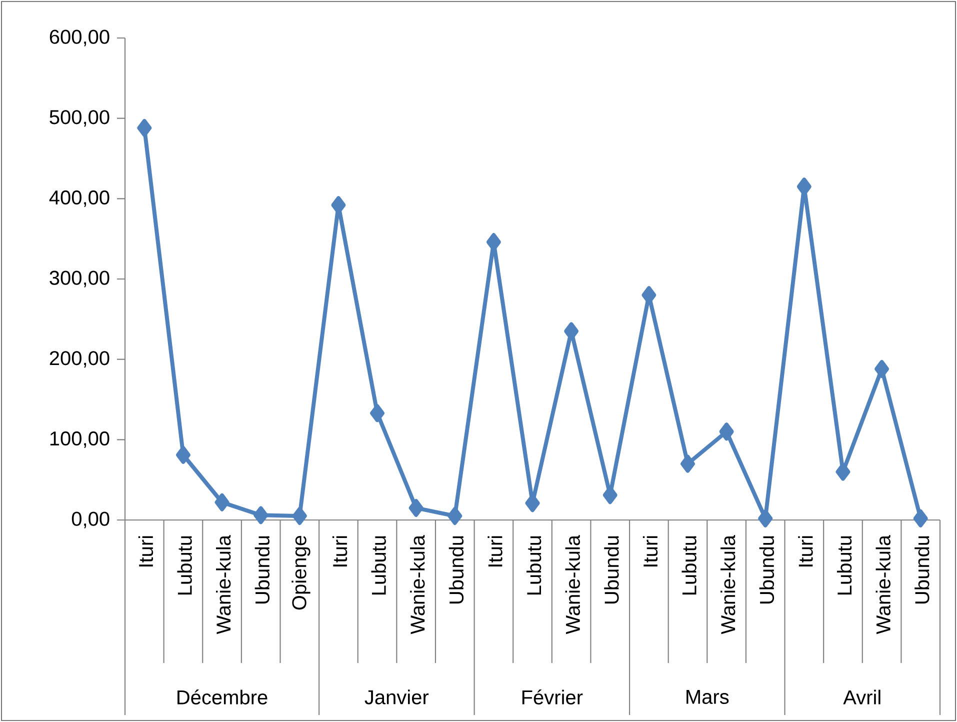  I want to click on y-tick-label: 300,00, so click(80, 279).